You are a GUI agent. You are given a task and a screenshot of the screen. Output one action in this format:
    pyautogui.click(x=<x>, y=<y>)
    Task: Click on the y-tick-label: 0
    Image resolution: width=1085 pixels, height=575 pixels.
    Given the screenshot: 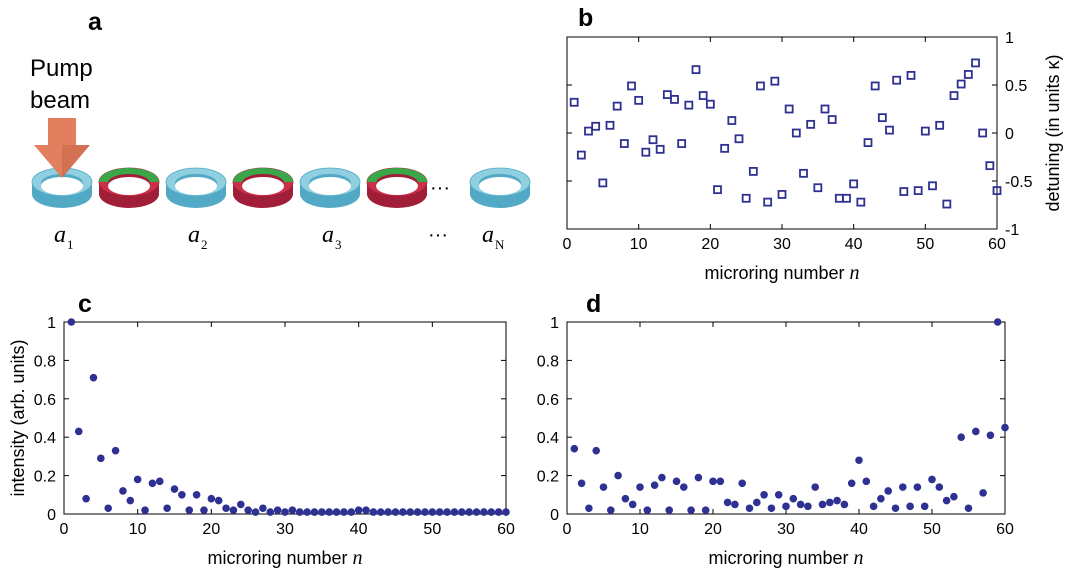 What is the action you would take?
    pyautogui.click(x=1009, y=134)
    